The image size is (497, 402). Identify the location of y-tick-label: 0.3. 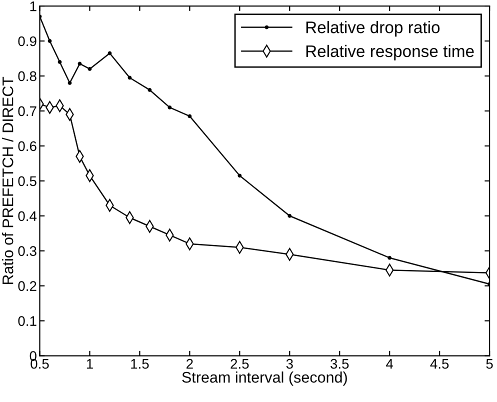
(27, 251).